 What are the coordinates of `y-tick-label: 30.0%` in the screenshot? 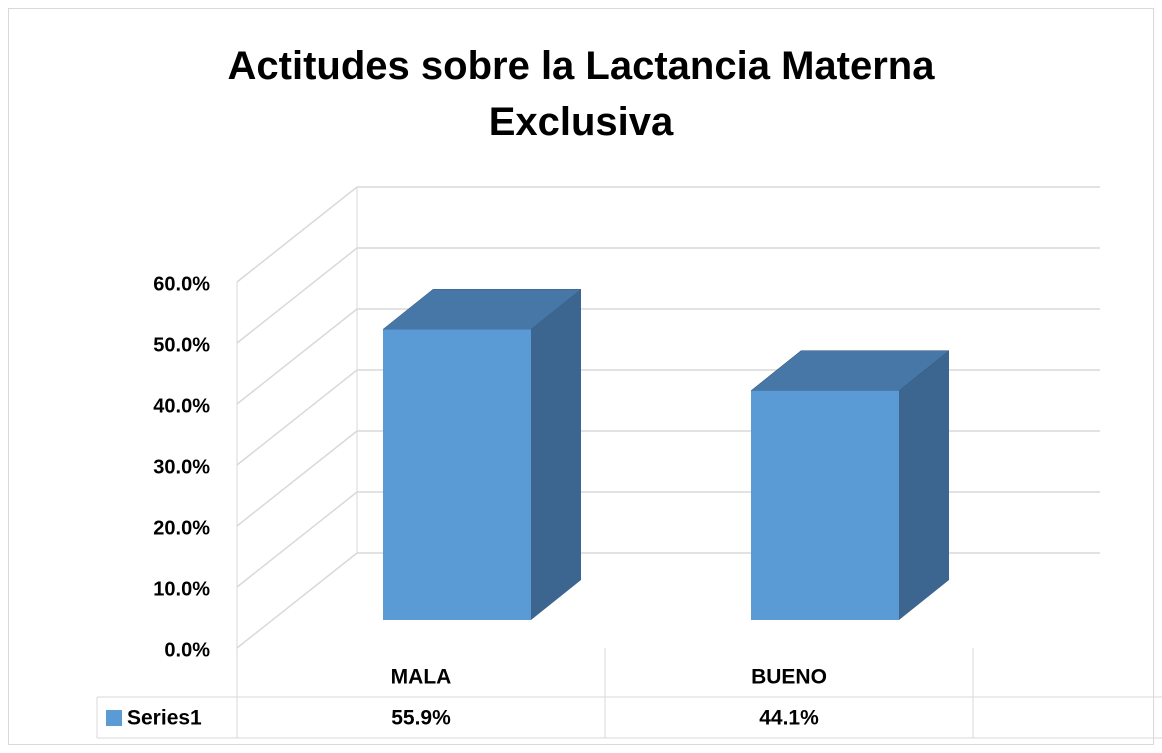 It's located at (181, 467).